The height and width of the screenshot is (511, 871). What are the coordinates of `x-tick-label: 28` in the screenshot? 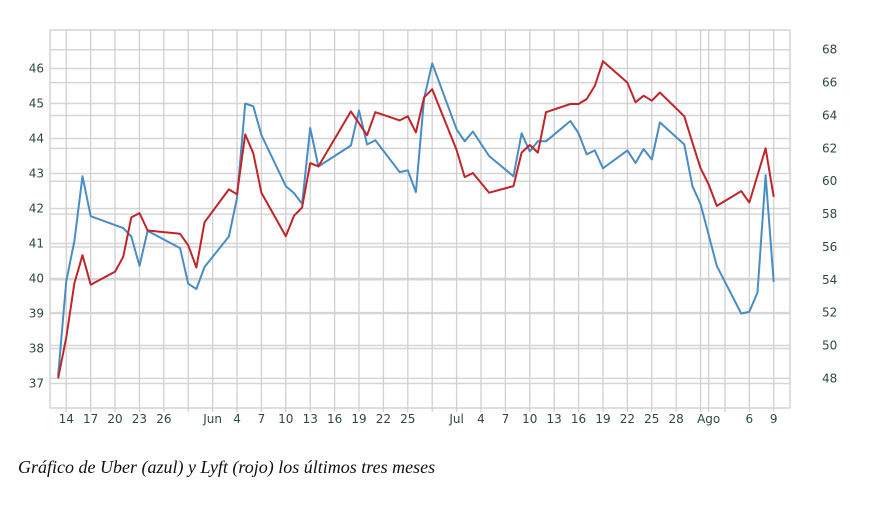 It's located at (676, 419).